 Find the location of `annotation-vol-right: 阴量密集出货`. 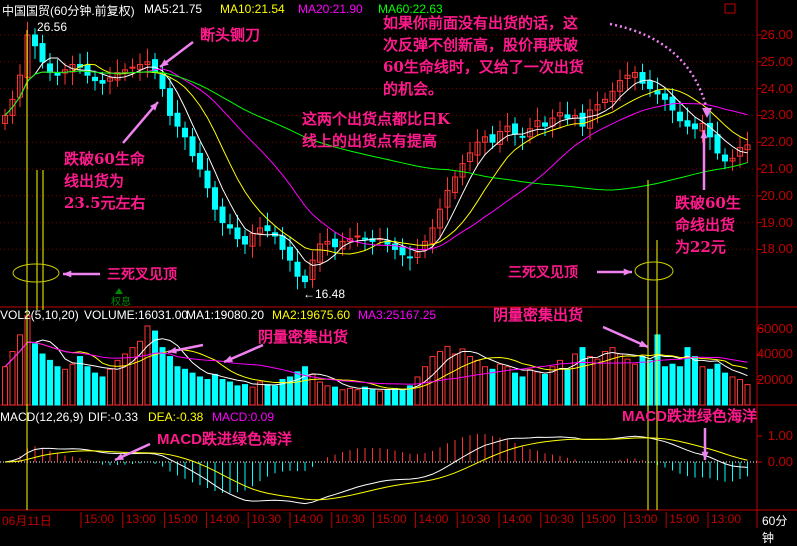

annotation-vol-right: 阴量密集出货 is located at coordinates (538, 315).